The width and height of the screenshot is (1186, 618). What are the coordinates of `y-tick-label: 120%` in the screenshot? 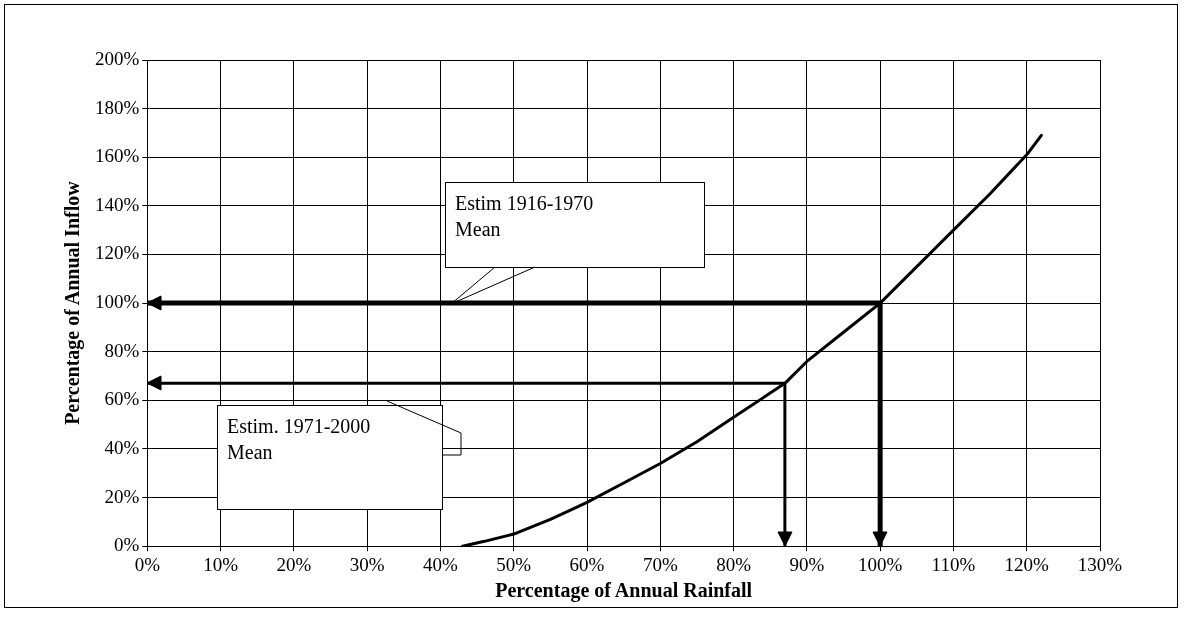 It's located at (117, 253).